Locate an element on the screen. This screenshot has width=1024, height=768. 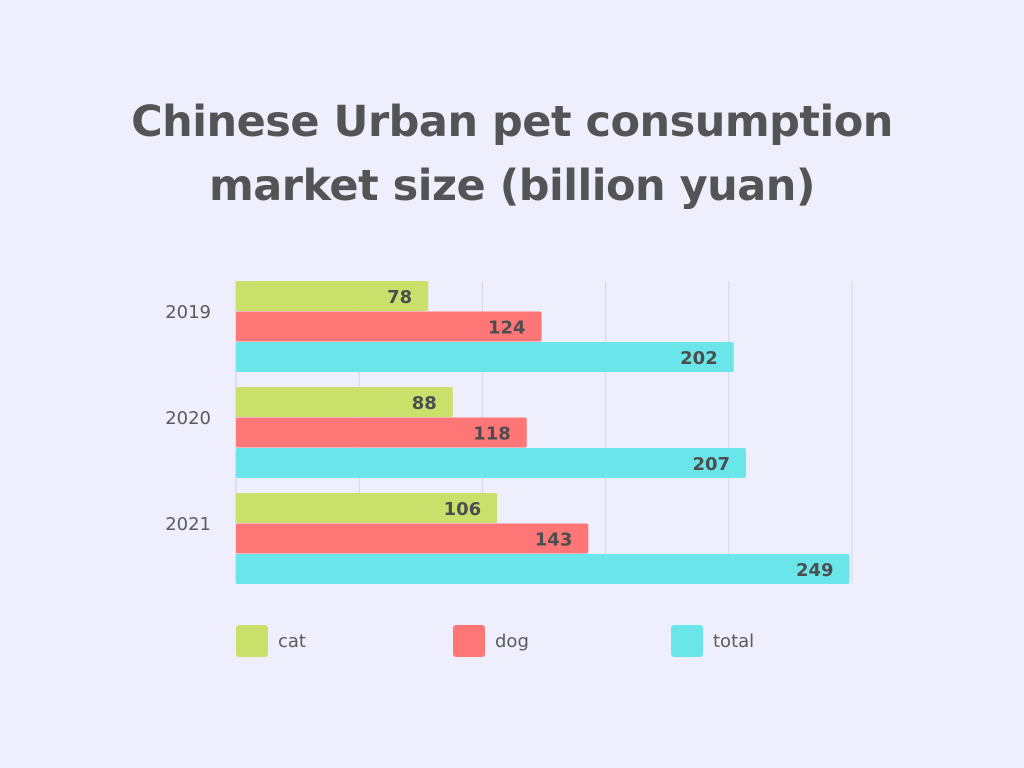
data-label-total-2019: 202 is located at coordinates (699, 358).